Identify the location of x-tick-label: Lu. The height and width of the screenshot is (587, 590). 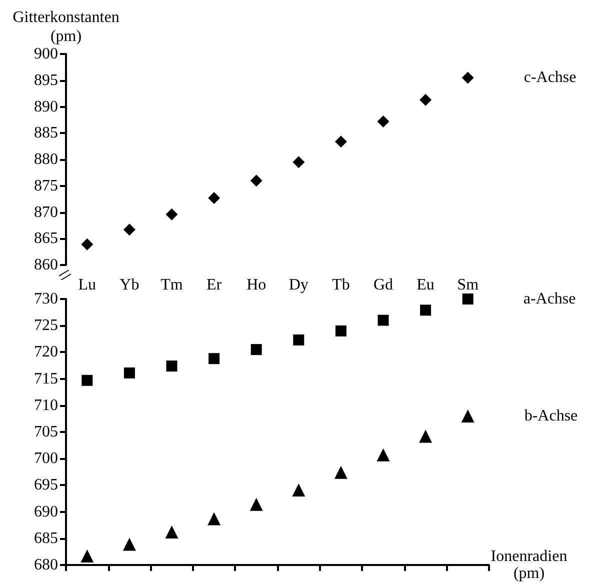
(87, 285).